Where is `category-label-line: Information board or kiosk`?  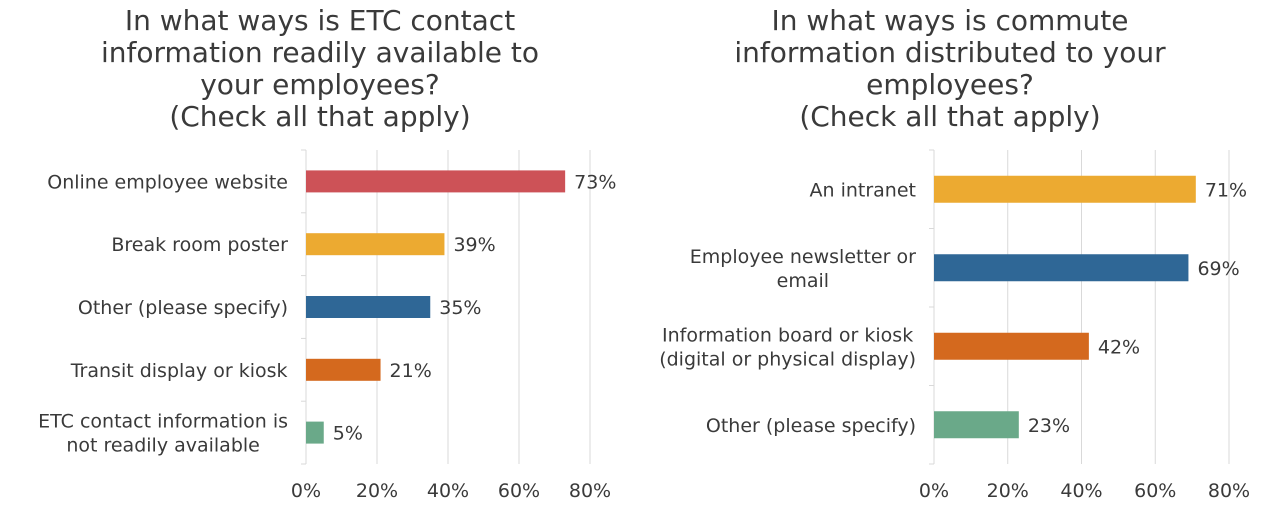 category-label-line: Information board or kiosk is located at coordinates (787, 335).